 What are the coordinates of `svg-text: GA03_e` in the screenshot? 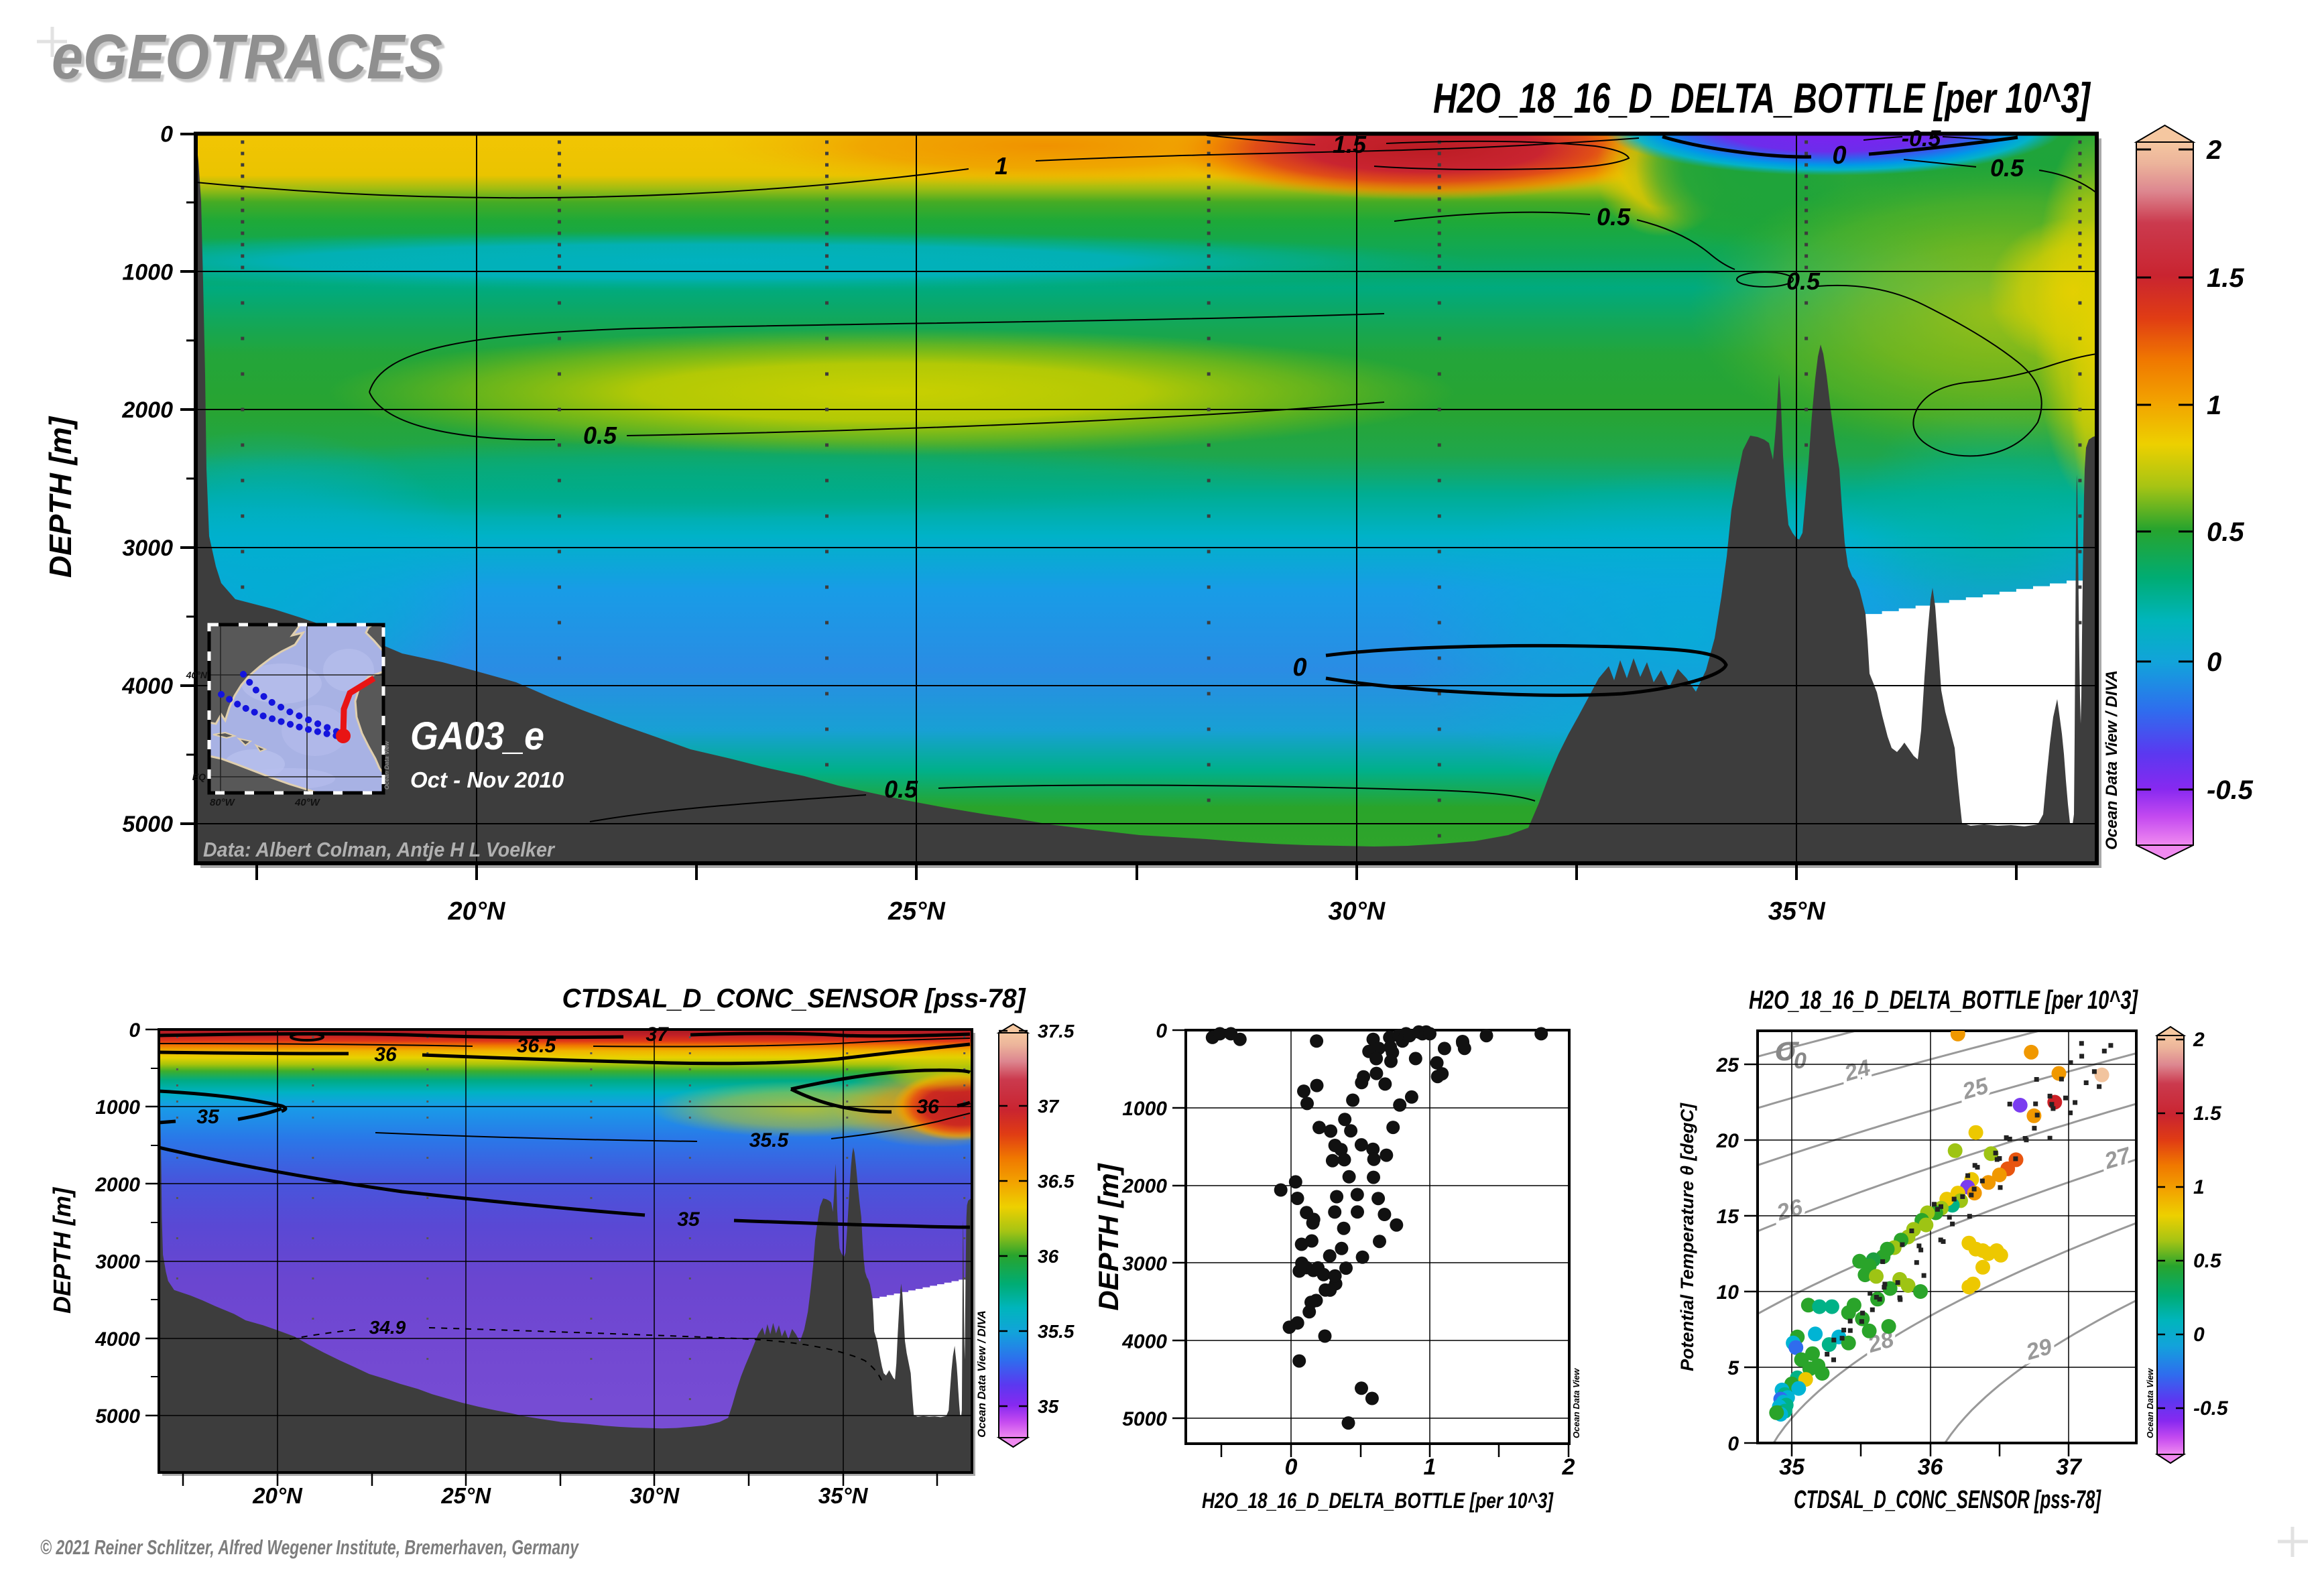 It's located at (477, 736).